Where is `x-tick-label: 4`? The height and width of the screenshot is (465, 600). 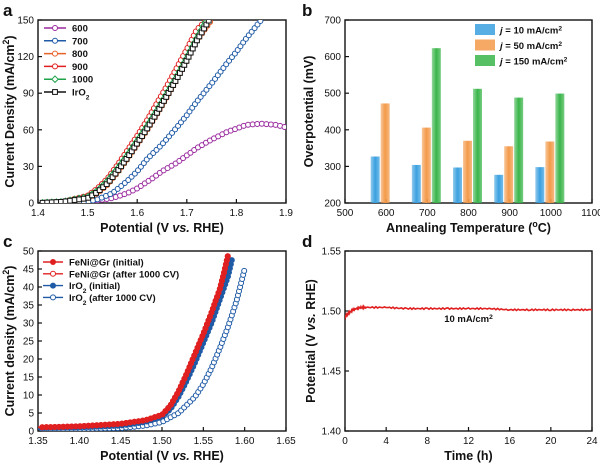 x-tick-label: 4 is located at coordinates (386, 441).